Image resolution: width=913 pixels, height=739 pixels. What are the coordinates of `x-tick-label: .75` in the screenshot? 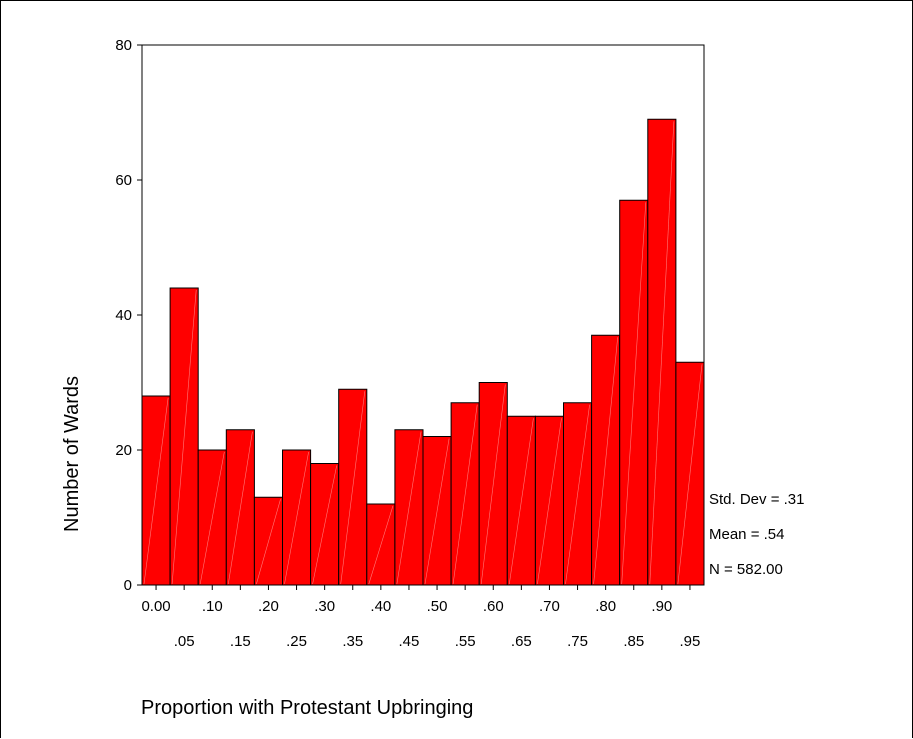 It's located at (577, 641).